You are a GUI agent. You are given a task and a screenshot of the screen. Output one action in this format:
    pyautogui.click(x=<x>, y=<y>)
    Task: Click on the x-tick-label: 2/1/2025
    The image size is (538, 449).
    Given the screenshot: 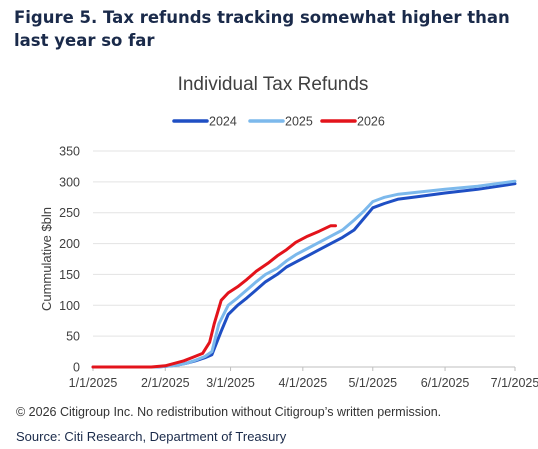 What is the action you would take?
    pyautogui.click(x=165, y=383)
    